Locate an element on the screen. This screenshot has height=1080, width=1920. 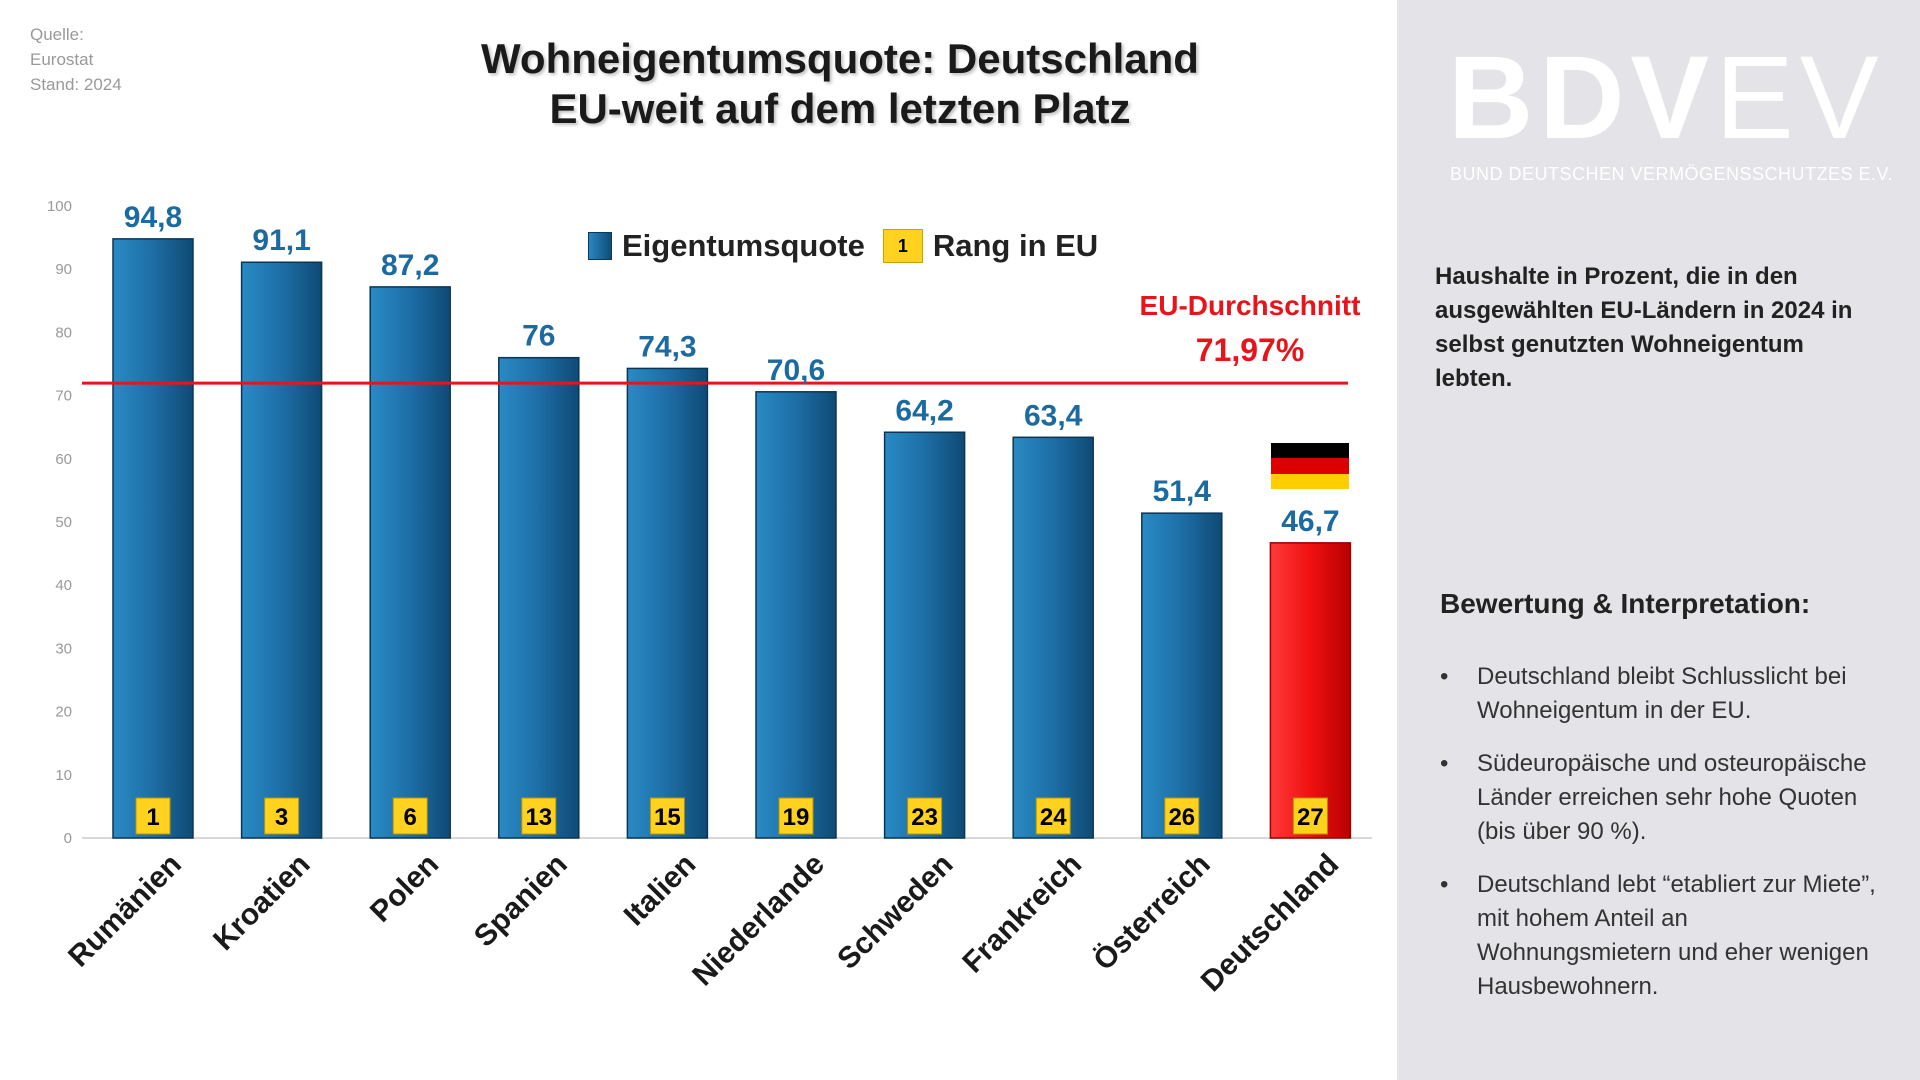
x-category-label: Polen is located at coordinates (404, 888).